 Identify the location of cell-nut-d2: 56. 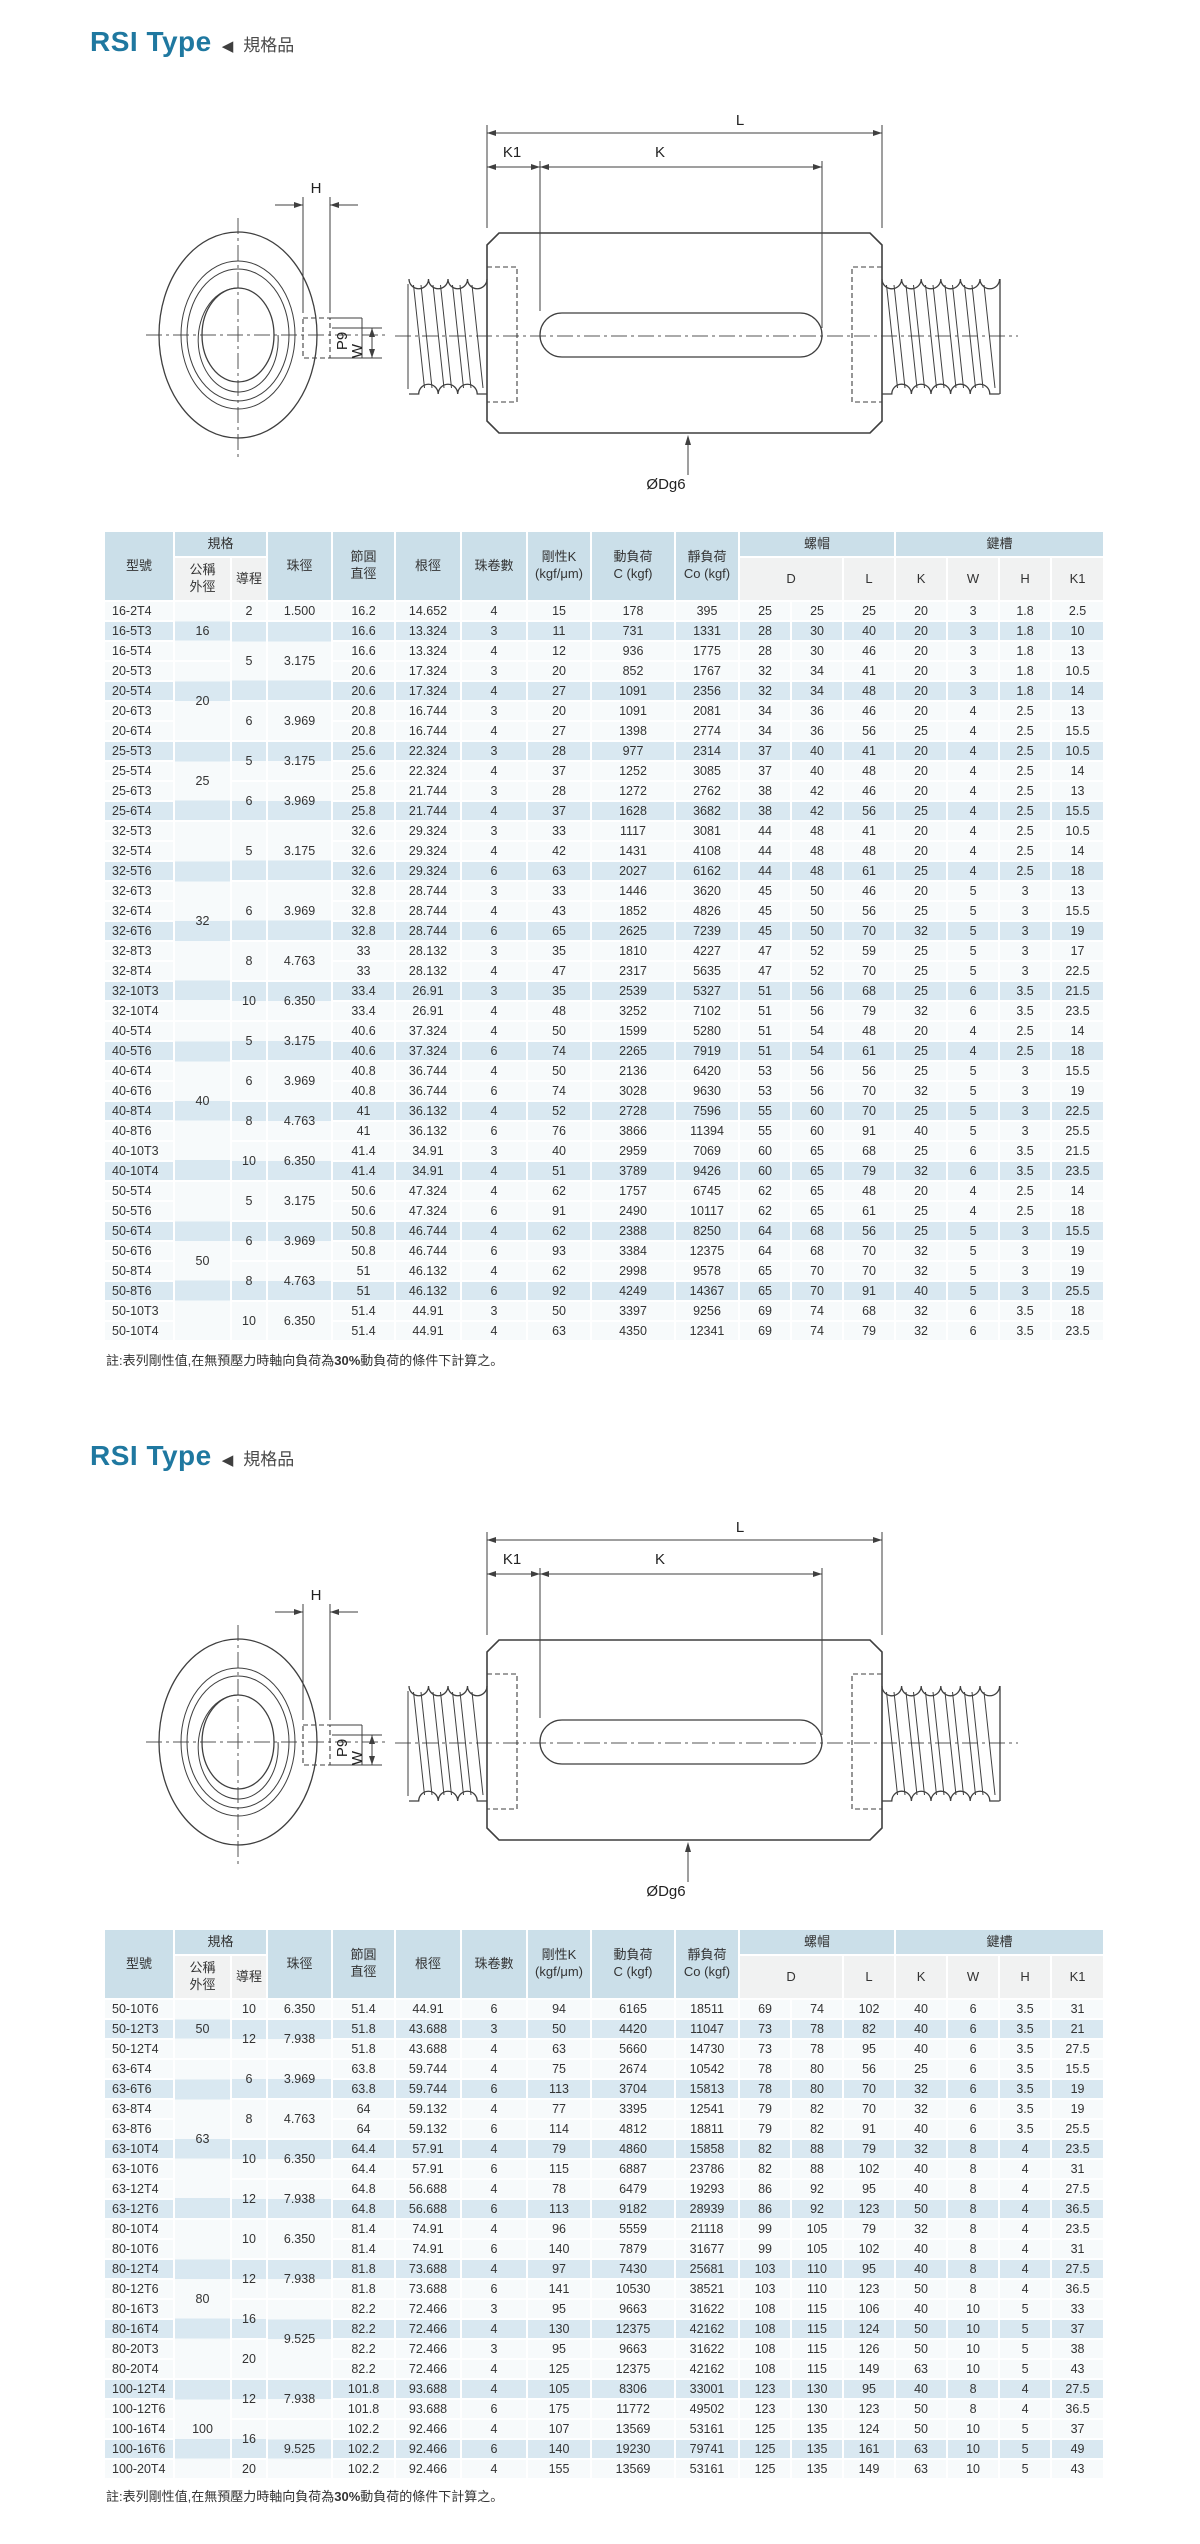
(818, 992).